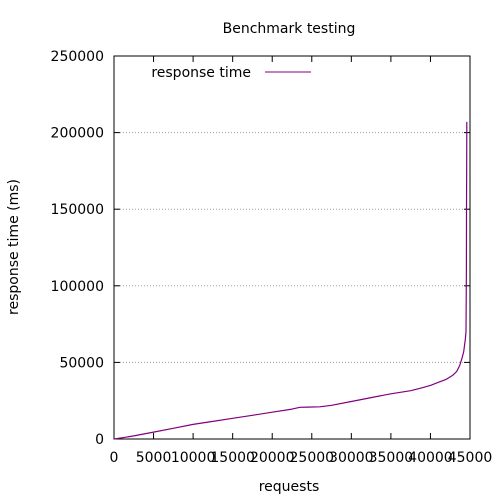  I want to click on x-tick-label: 35000, so click(391, 458).